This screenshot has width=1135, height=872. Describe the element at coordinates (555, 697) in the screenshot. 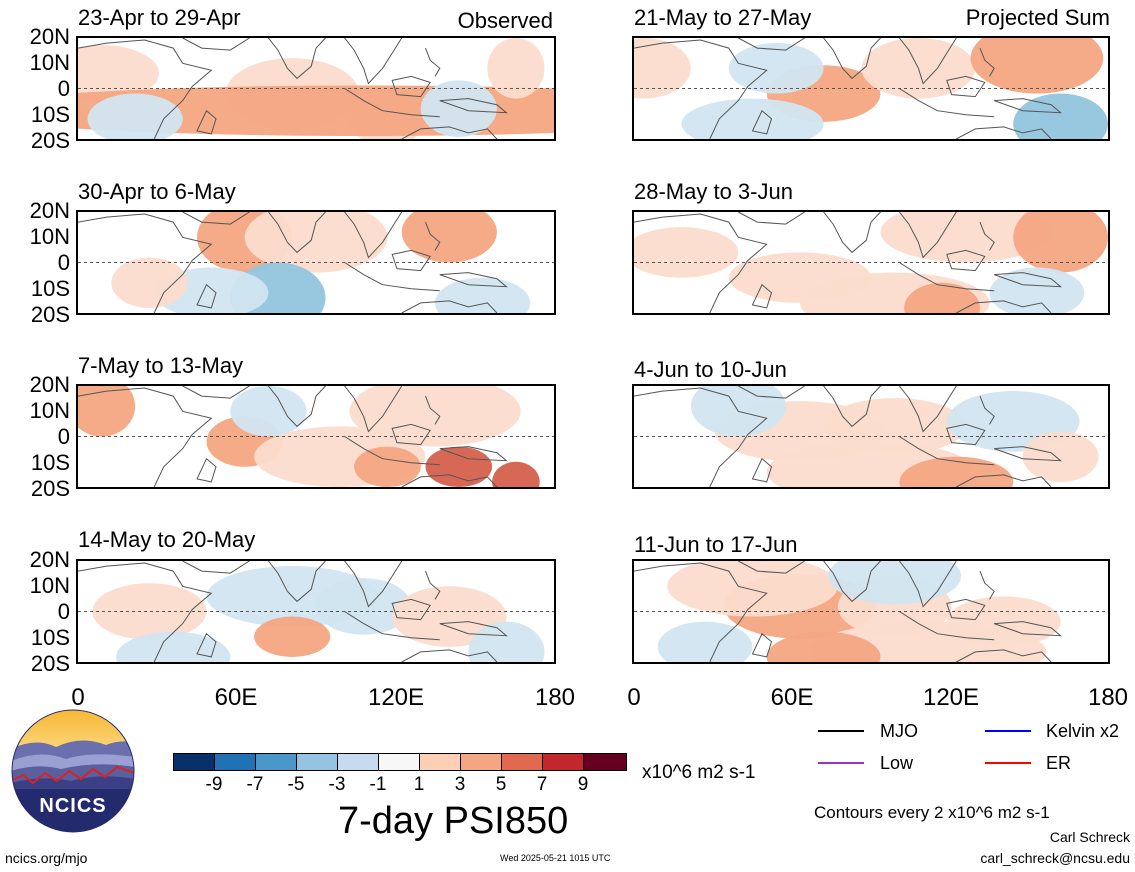

I see `lon-label: 180` at that location.